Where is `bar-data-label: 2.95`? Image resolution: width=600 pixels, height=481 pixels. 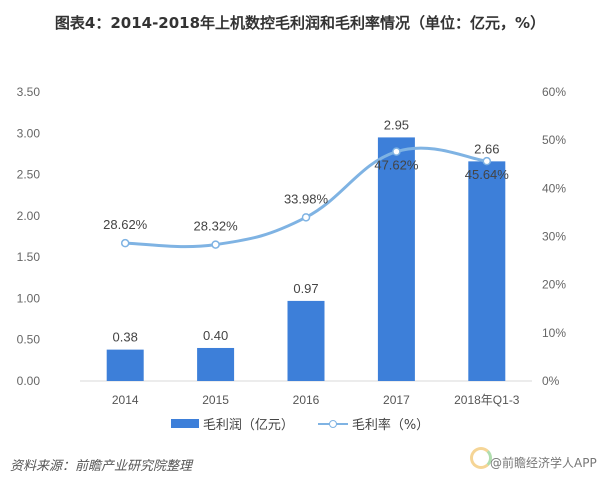 bar-data-label: 2.95 is located at coordinates (396, 124).